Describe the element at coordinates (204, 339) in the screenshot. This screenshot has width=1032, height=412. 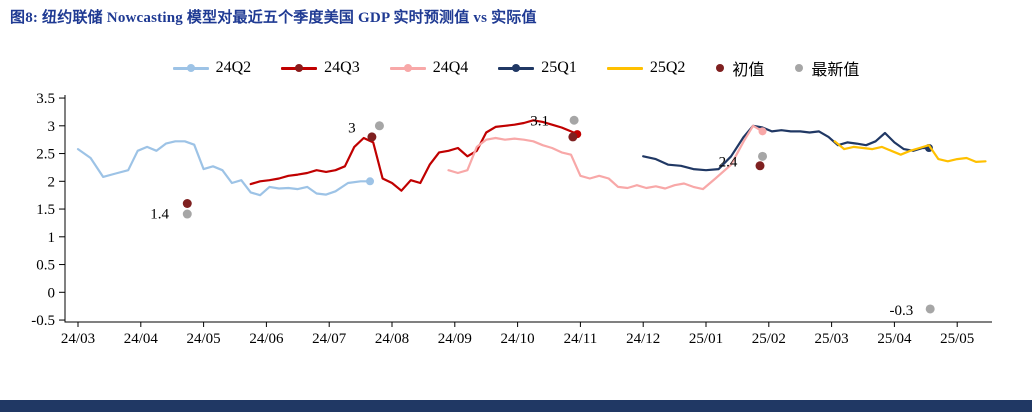
I see `x-tick-label: 24/05` at that location.